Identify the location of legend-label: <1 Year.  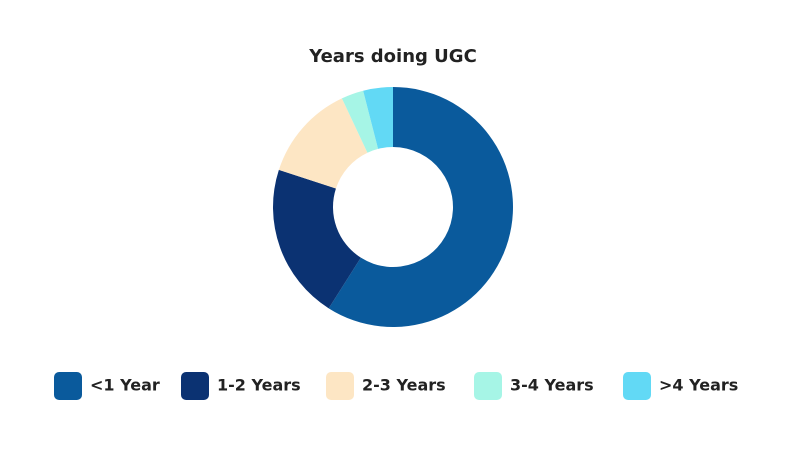
(125, 385).